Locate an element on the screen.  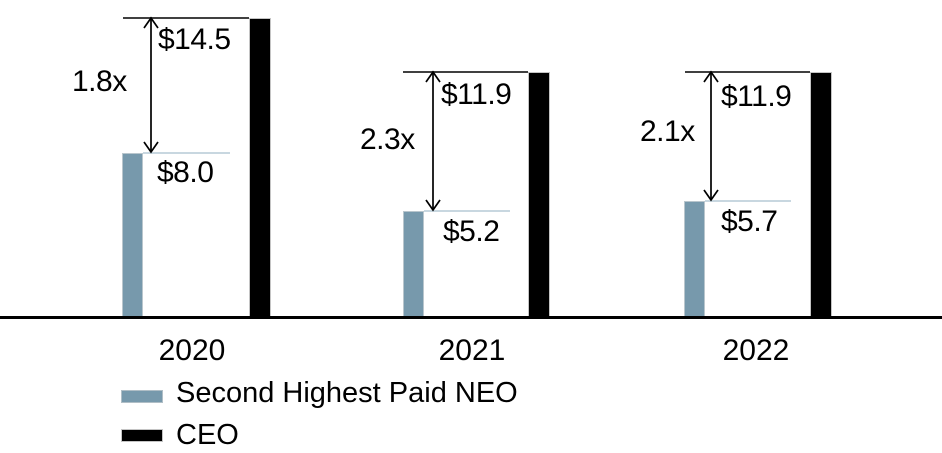
bar-neo-2022 is located at coordinates (694, 259).